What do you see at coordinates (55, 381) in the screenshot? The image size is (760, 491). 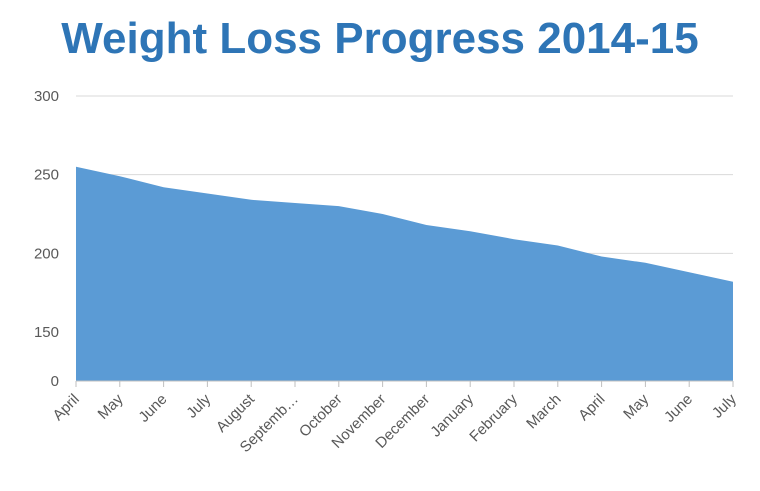 I see `y-tick-label: 0` at bounding box center [55, 381].